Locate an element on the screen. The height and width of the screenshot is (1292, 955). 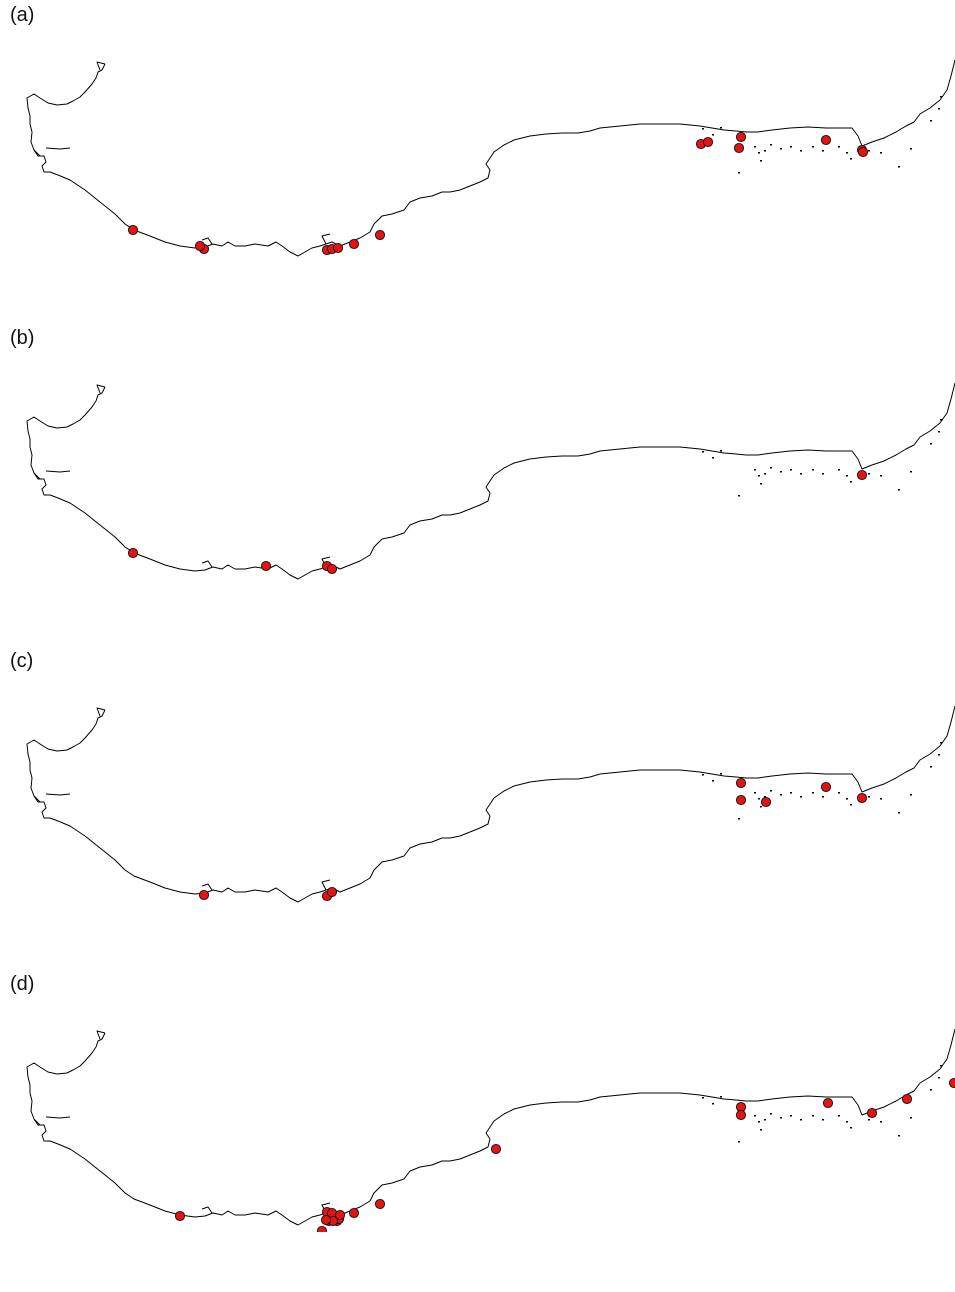
panel-label: (a) is located at coordinates (22, 15).